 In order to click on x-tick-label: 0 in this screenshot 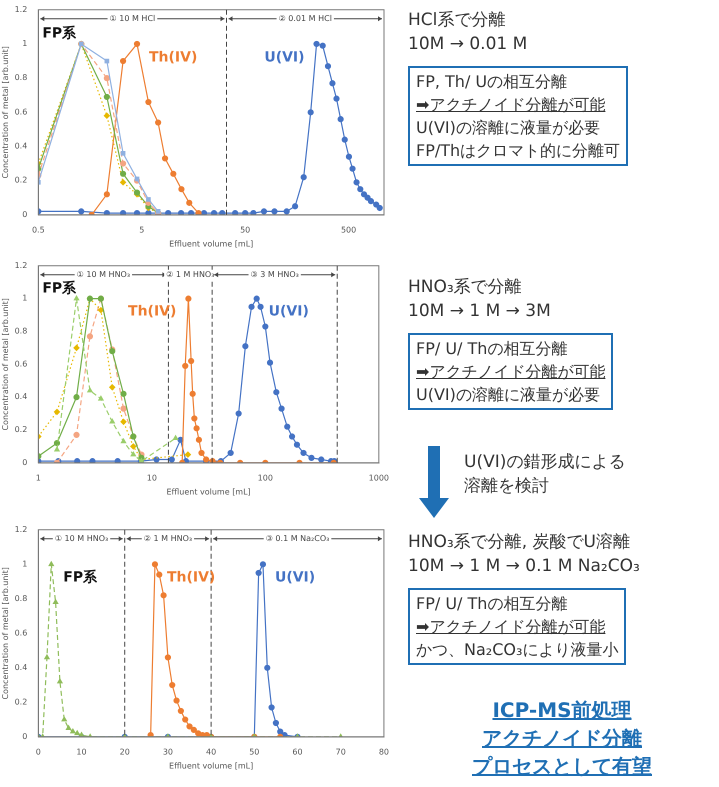, I will do `click(38, 752)`.